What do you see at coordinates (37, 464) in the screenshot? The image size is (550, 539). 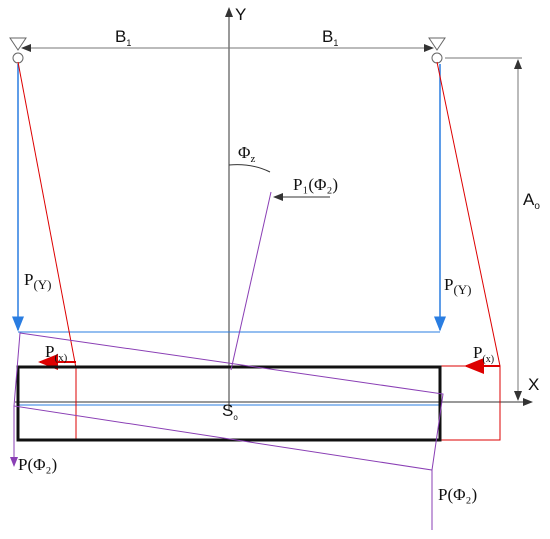 I see `pphi-left-label: P(Φ₂)` at bounding box center [37, 464].